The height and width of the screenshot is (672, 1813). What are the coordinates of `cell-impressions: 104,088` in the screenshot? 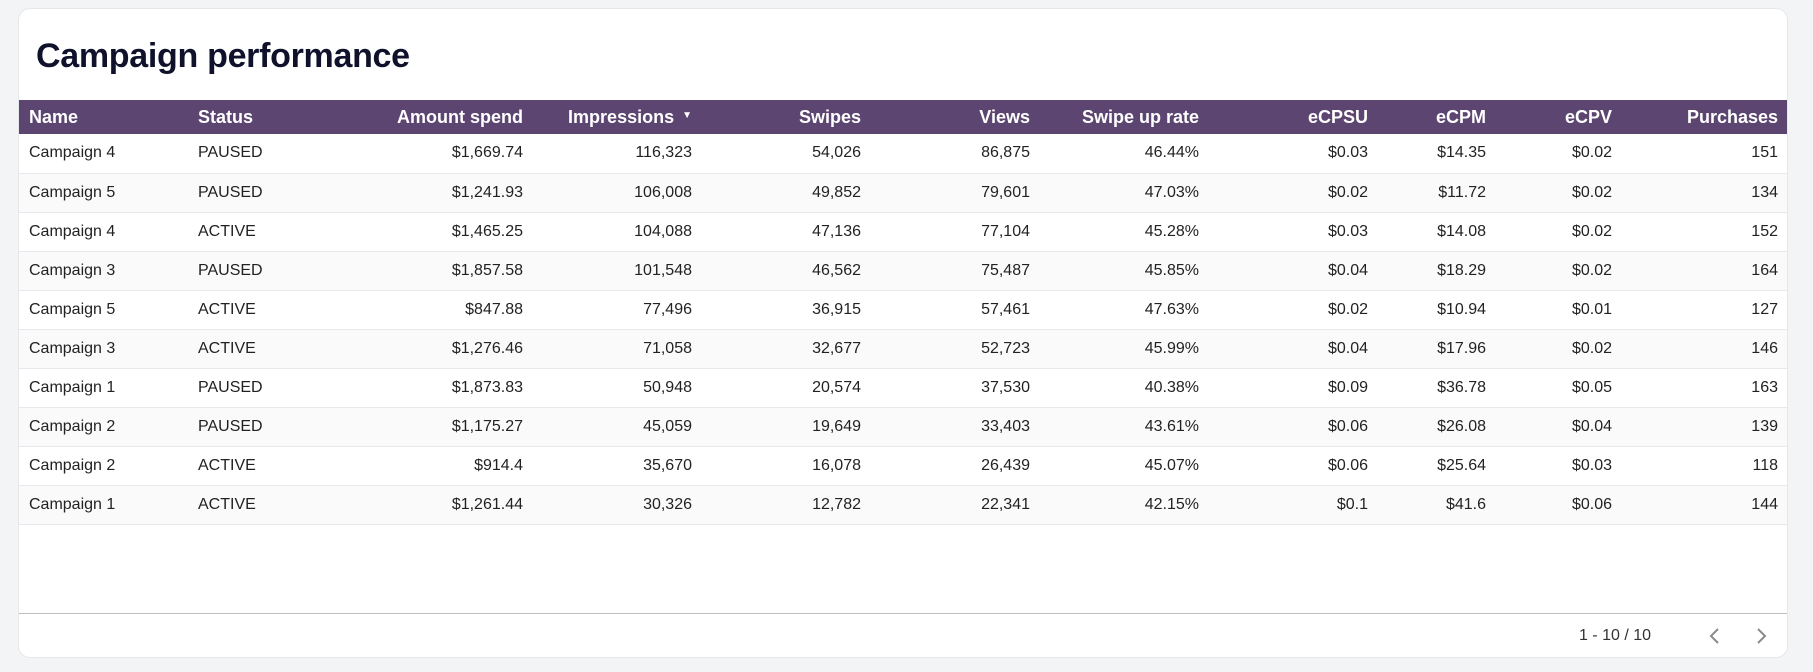 It's located at (663, 231).